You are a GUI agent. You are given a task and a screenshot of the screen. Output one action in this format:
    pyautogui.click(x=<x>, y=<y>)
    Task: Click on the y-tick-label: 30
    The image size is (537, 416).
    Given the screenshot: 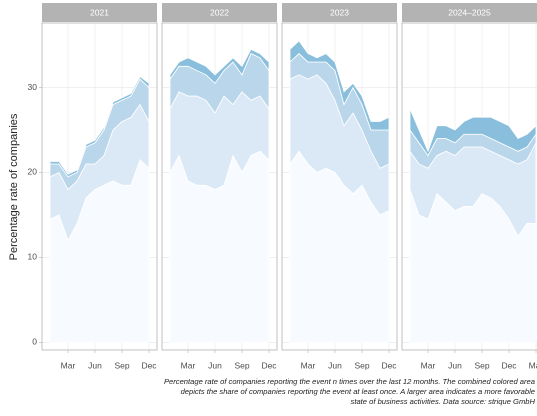 What is the action you would take?
    pyautogui.click(x=33, y=87)
    